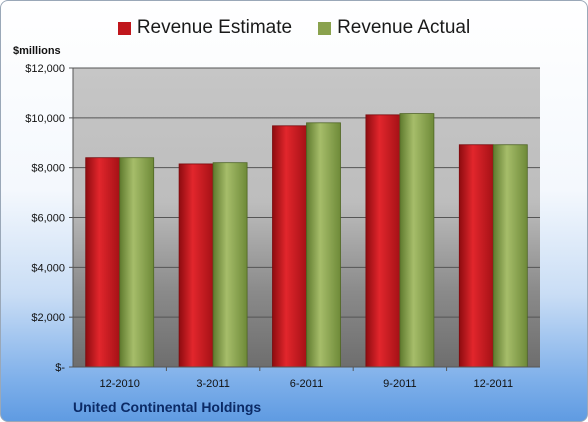 The height and width of the screenshot is (422, 588). Describe the element at coordinates (48, 268) in the screenshot. I see `y-tick-label: $4,000` at that location.